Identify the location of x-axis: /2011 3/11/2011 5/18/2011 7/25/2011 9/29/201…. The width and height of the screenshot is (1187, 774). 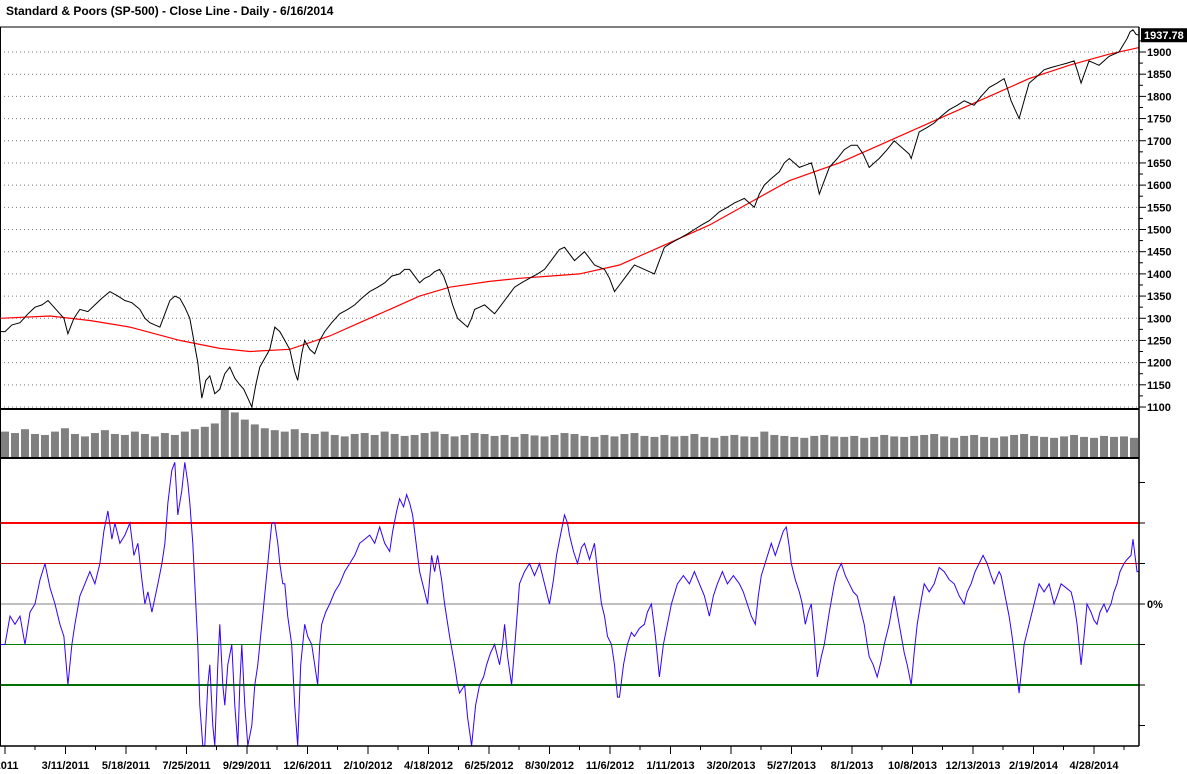
(562, 759).